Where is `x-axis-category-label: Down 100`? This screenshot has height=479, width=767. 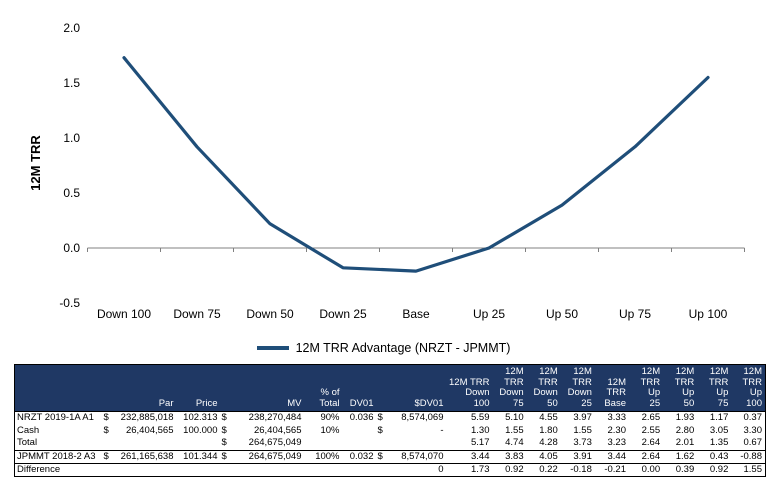 x-axis-category-label: Down 100 is located at coordinates (124, 314).